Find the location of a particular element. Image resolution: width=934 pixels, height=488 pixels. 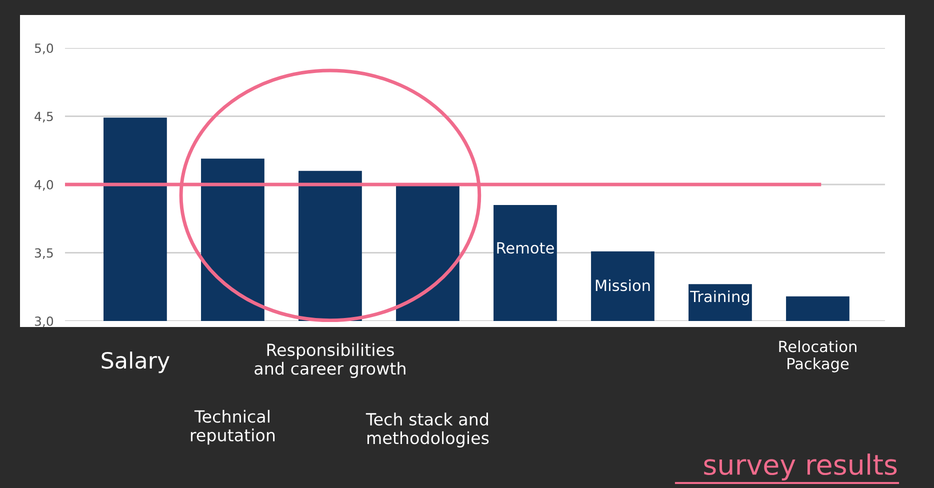

y-tick-label: 4,5 is located at coordinates (43, 117).